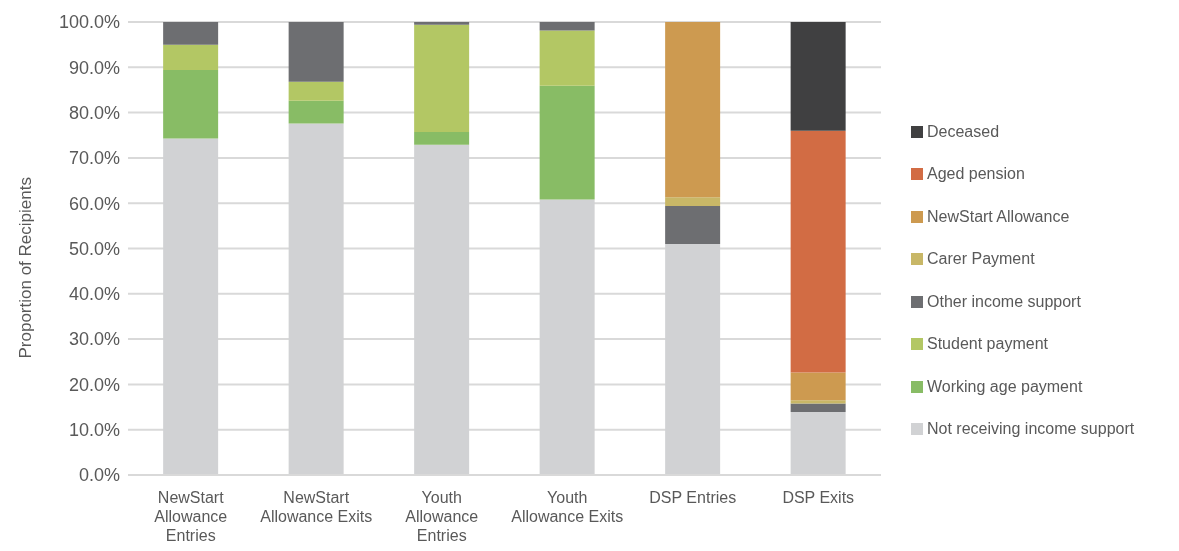  I want to click on legend-label: Working age payment, so click(1005, 386).